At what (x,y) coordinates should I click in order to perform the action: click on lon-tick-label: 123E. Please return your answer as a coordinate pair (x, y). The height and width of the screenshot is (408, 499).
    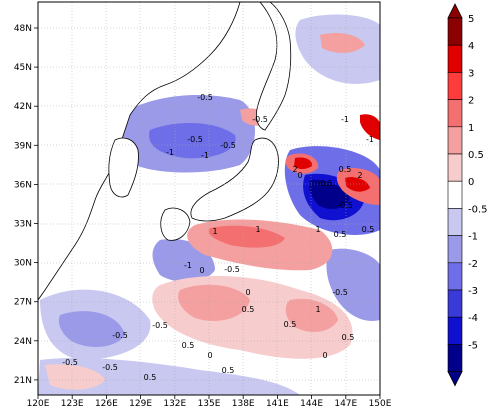
    Looking at the image, I should click on (72, 403).